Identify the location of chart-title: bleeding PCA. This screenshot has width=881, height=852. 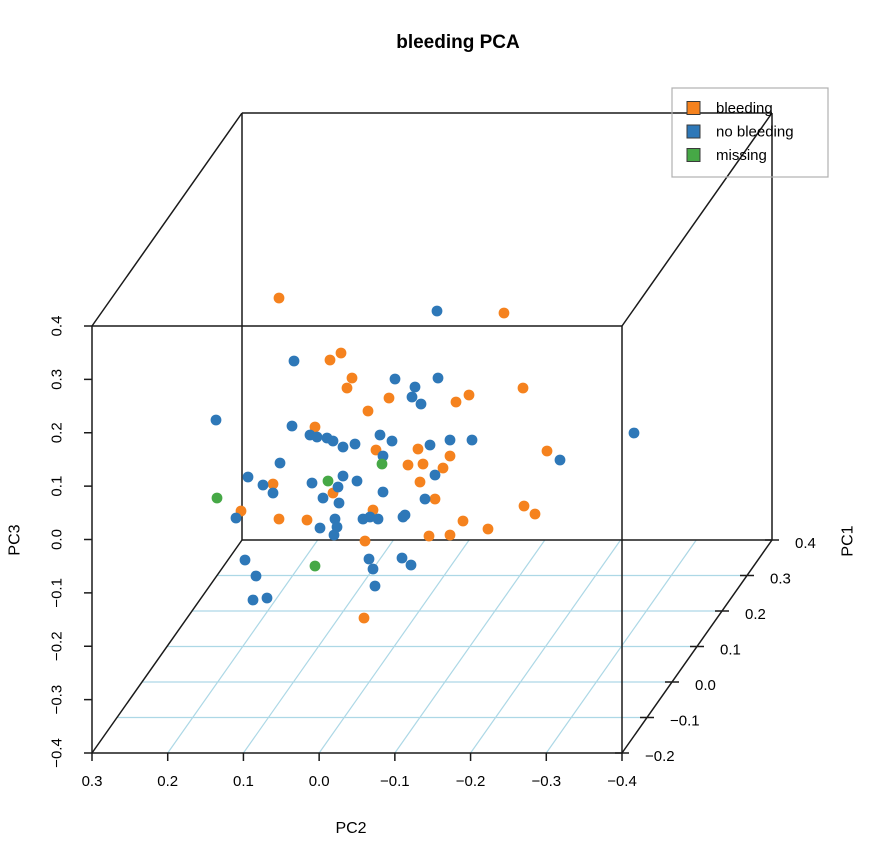
(458, 42).